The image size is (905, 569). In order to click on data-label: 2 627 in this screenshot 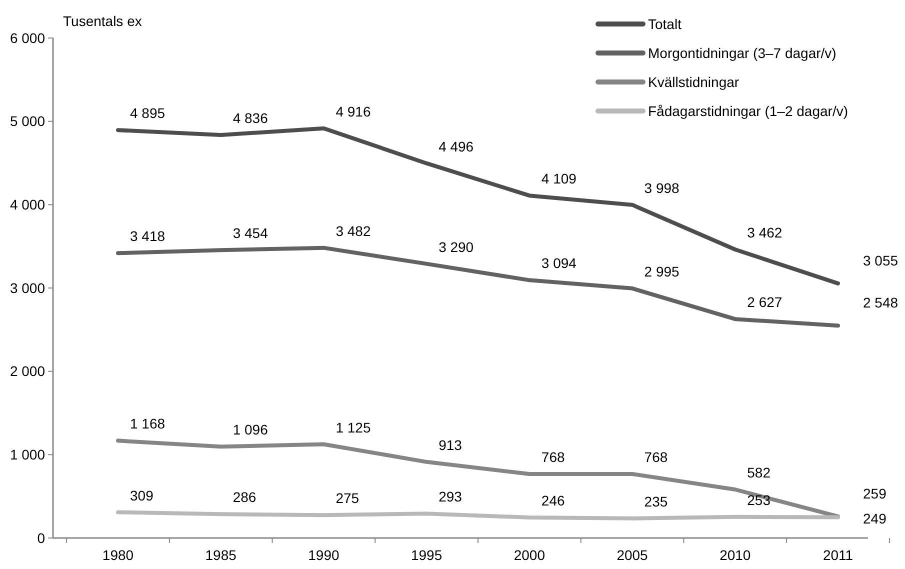, I will do `click(764, 302)`.